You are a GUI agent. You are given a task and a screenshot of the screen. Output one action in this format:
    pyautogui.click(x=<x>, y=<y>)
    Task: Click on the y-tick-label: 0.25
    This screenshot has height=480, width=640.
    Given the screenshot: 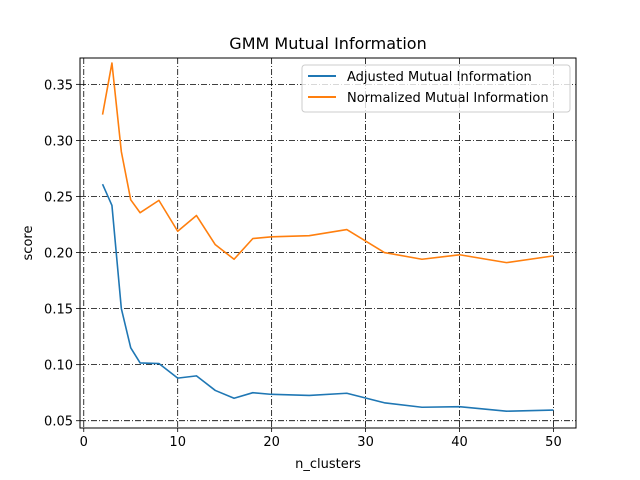 What is the action you would take?
    pyautogui.click(x=58, y=197)
    